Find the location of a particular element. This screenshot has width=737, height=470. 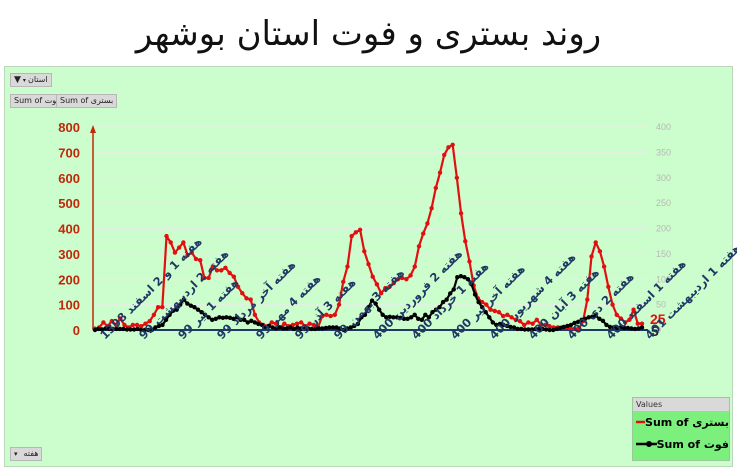

y-axis-left-tick: 500 is located at coordinates (69, 203).